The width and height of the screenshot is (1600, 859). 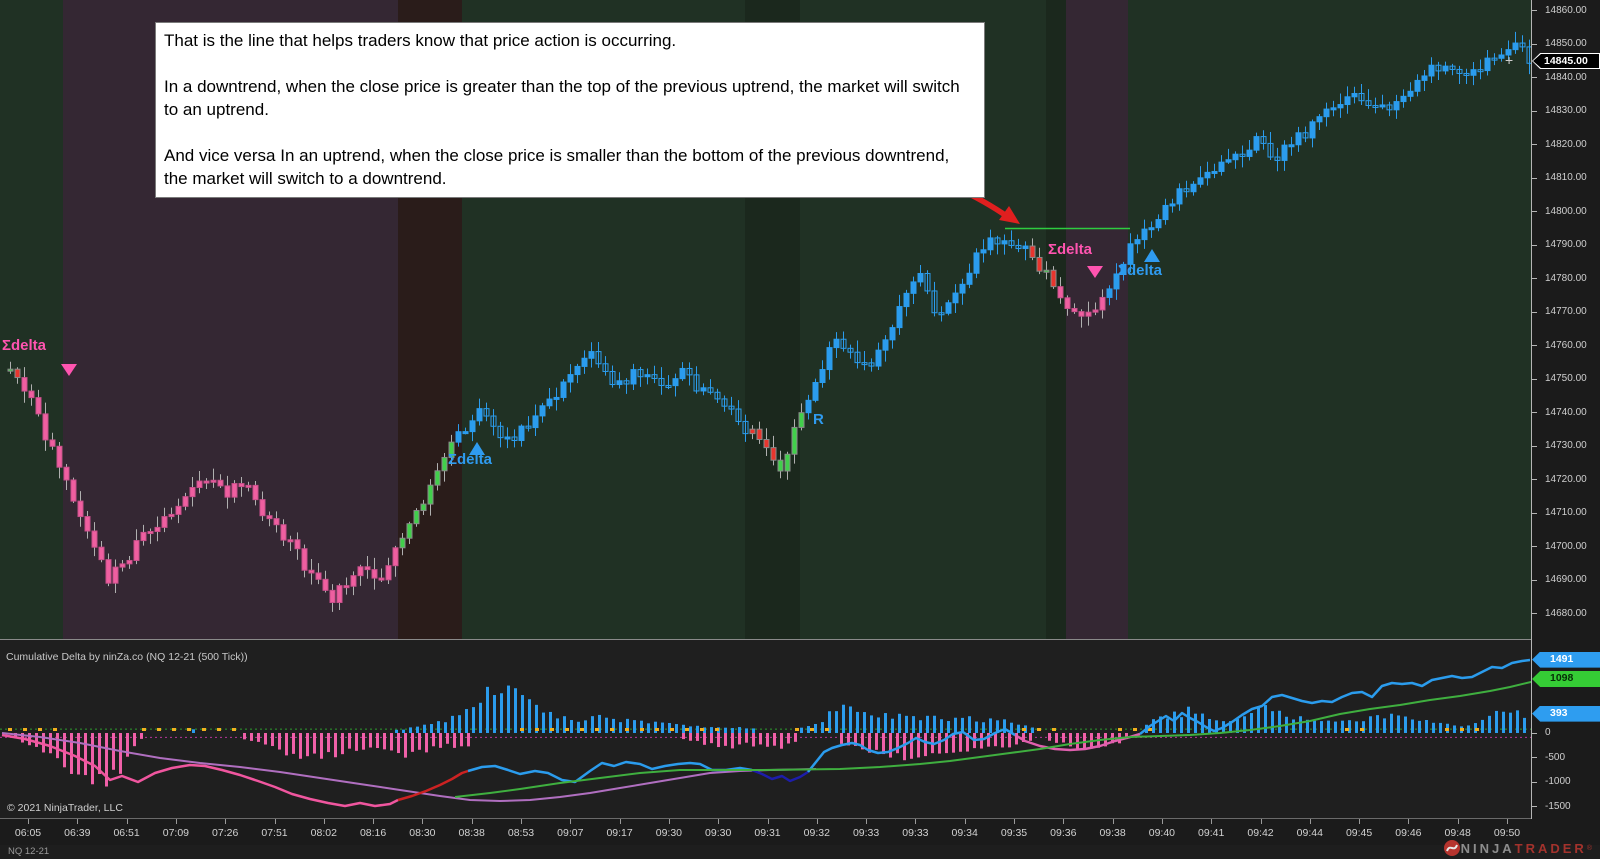 What do you see at coordinates (28, 833) in the screenshot?
I see `time-label: 06:05` at bounding box center [28, 833].